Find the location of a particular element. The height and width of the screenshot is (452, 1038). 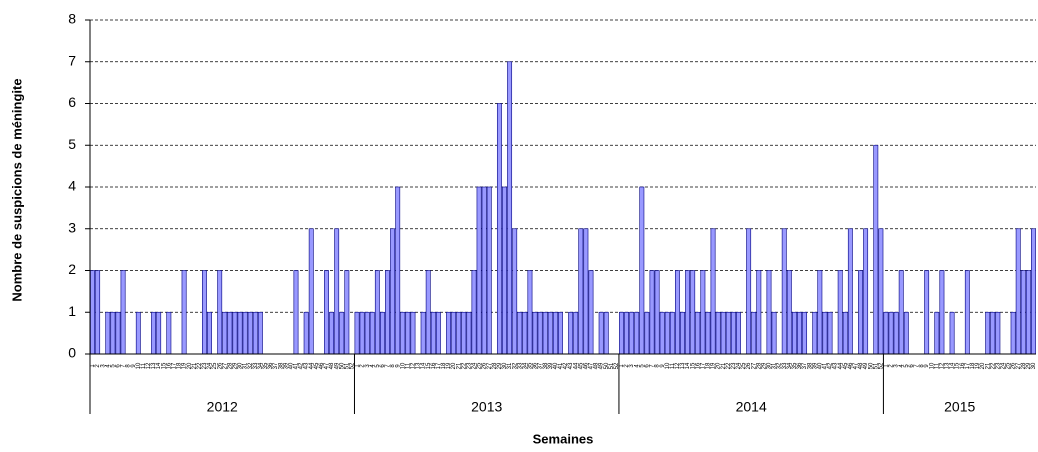

group-label: 2015 is located at coordinates (959, 407).